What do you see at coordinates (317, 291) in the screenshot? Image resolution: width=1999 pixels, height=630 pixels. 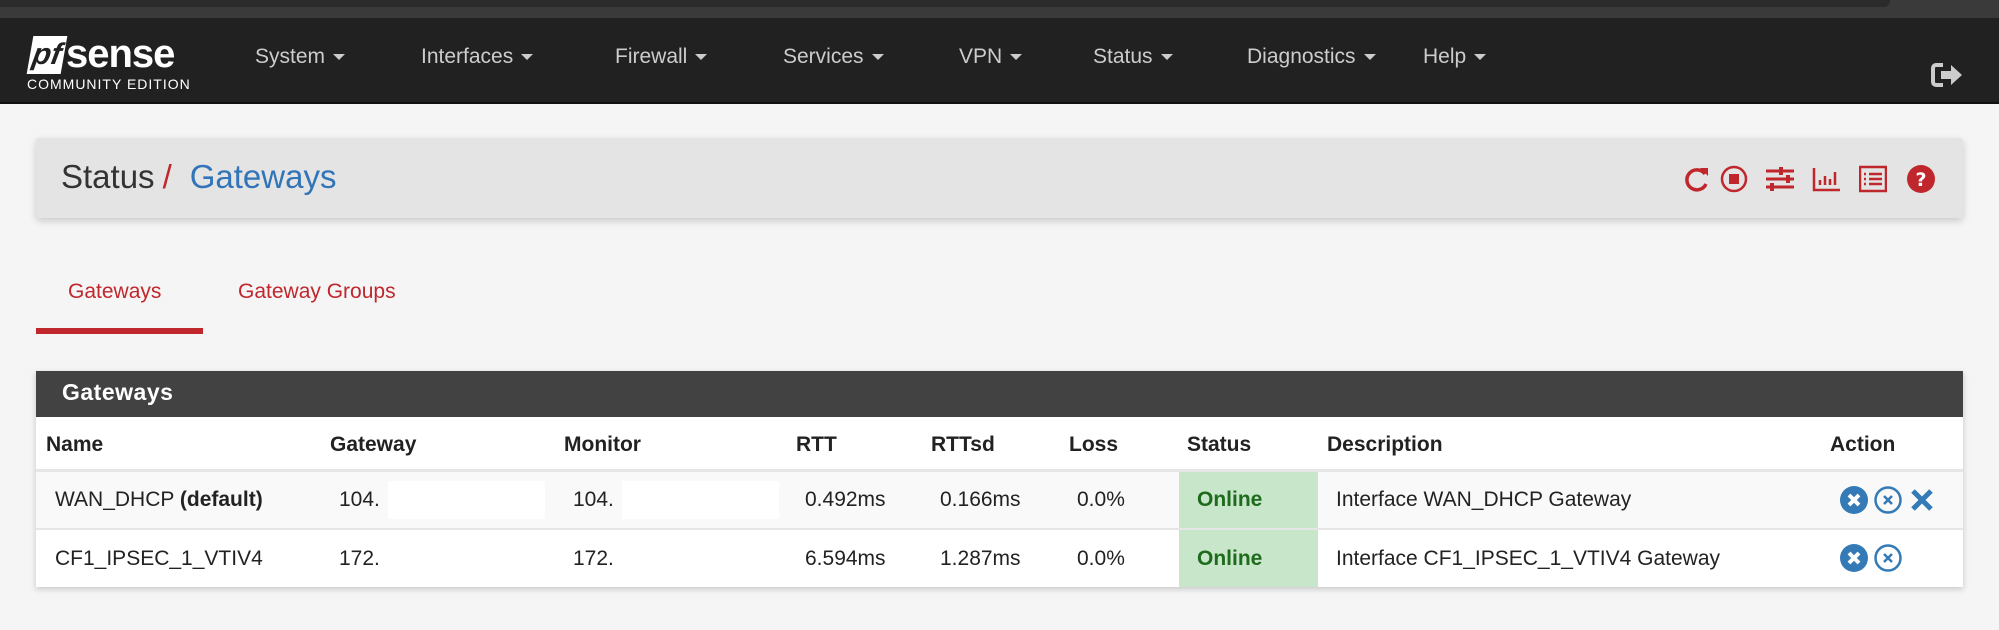 I see `tab-gateway-groups: Gateway Groups` at bounding box center [317, 291].